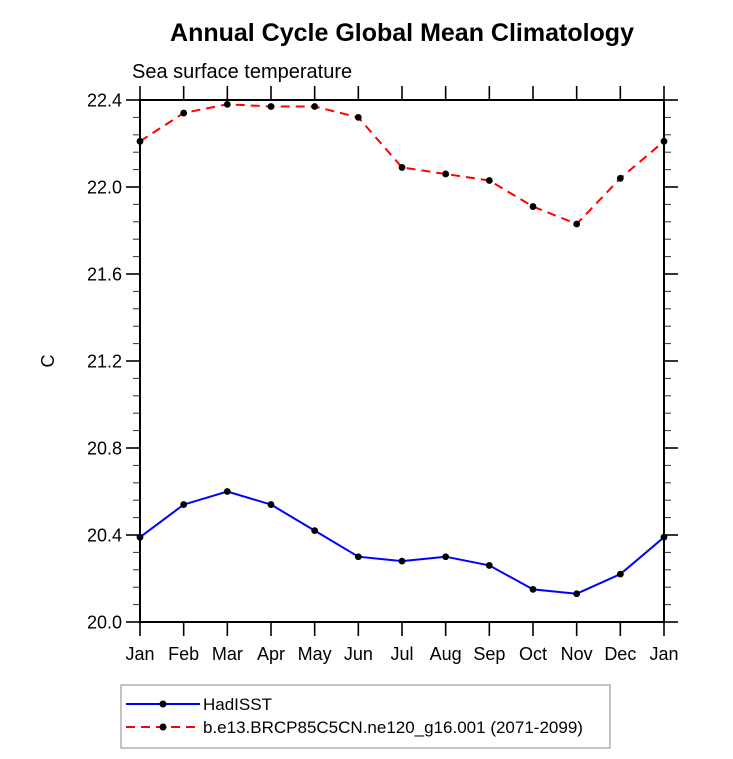 This screenshot has height=759, width=733. Describe the element at coordinates (489, 654) in the screenshot. I see `x-tick-label: Sep` at that location.